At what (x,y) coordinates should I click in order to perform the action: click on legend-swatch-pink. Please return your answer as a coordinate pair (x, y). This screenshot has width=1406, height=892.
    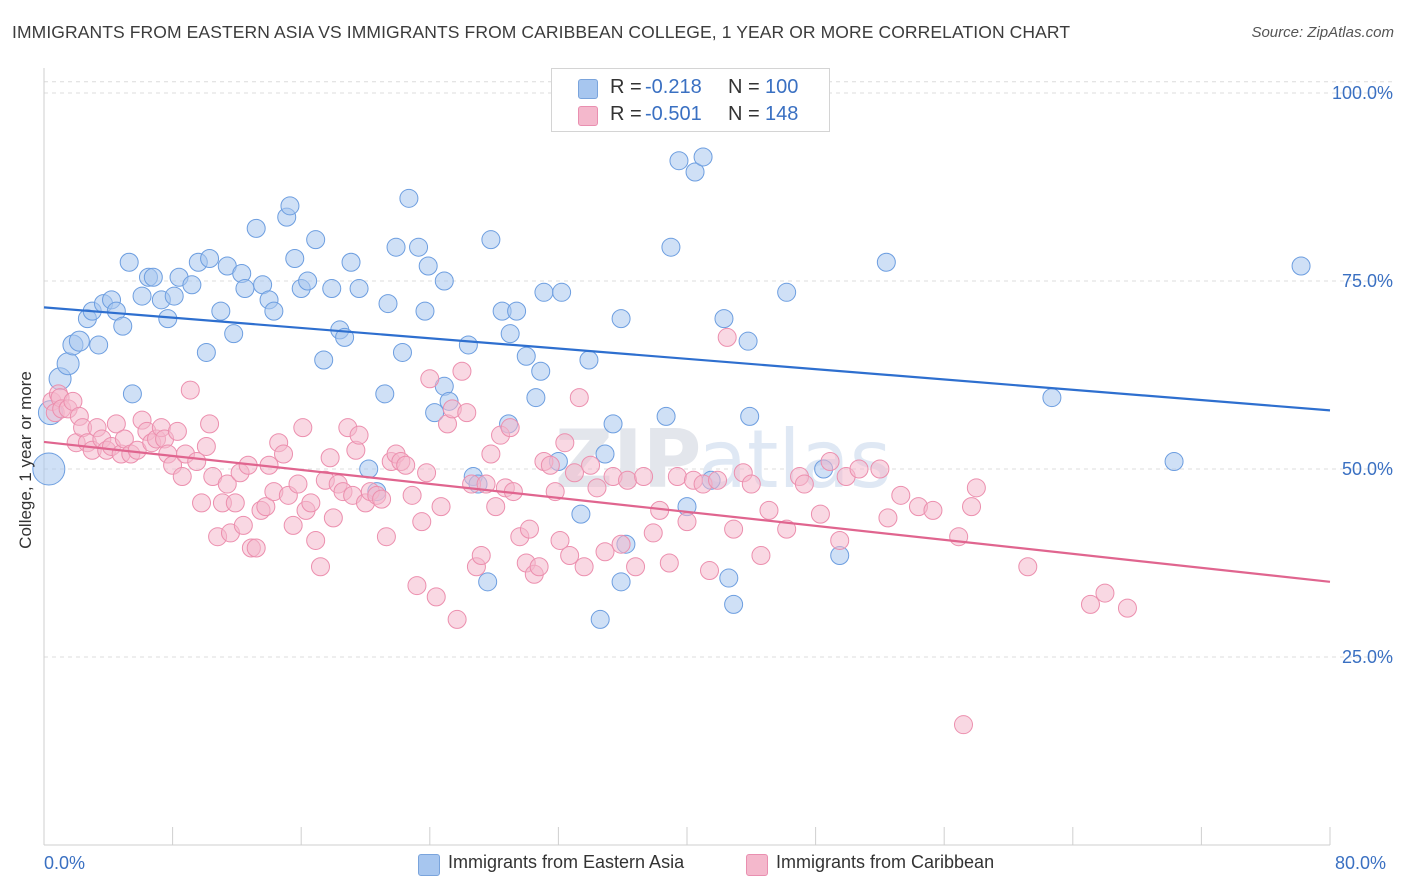
    Looking at the image, I should click on (757, 865).